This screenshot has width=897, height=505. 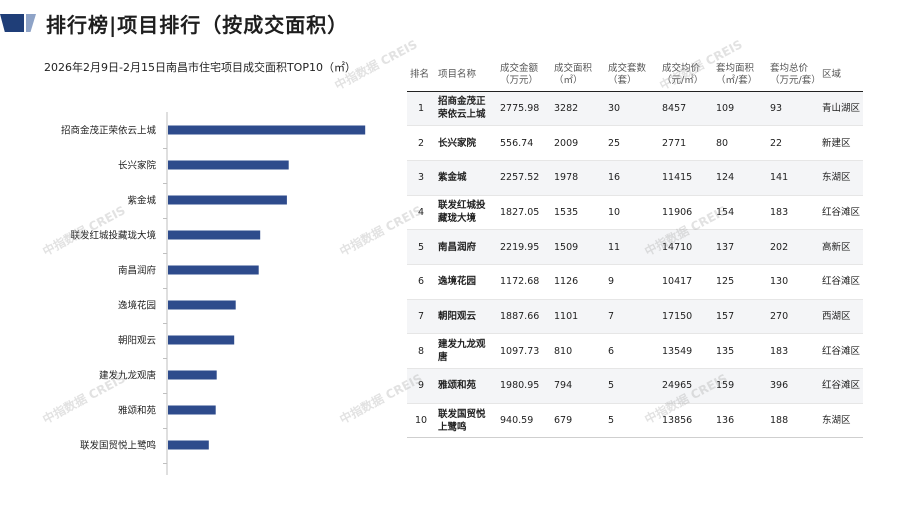 I want to click on table-row: 5 南昌润府 2219.95 1509 11 14710 137 202 高新区, so click(x=635, y=247).